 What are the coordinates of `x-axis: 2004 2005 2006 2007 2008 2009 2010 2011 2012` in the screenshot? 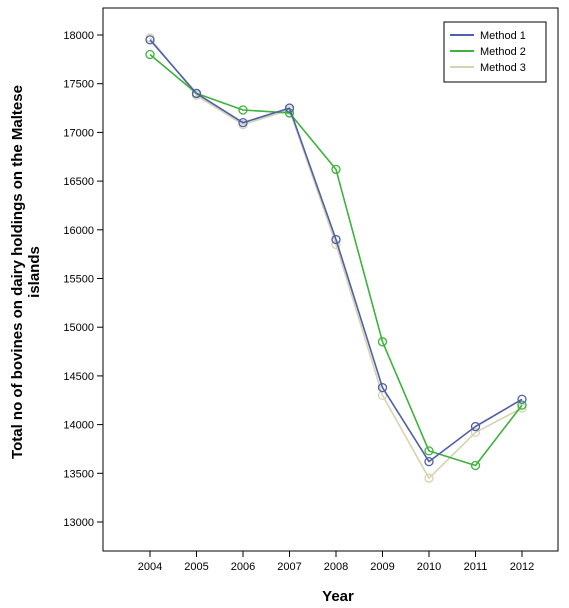 It's located at (336, 562).